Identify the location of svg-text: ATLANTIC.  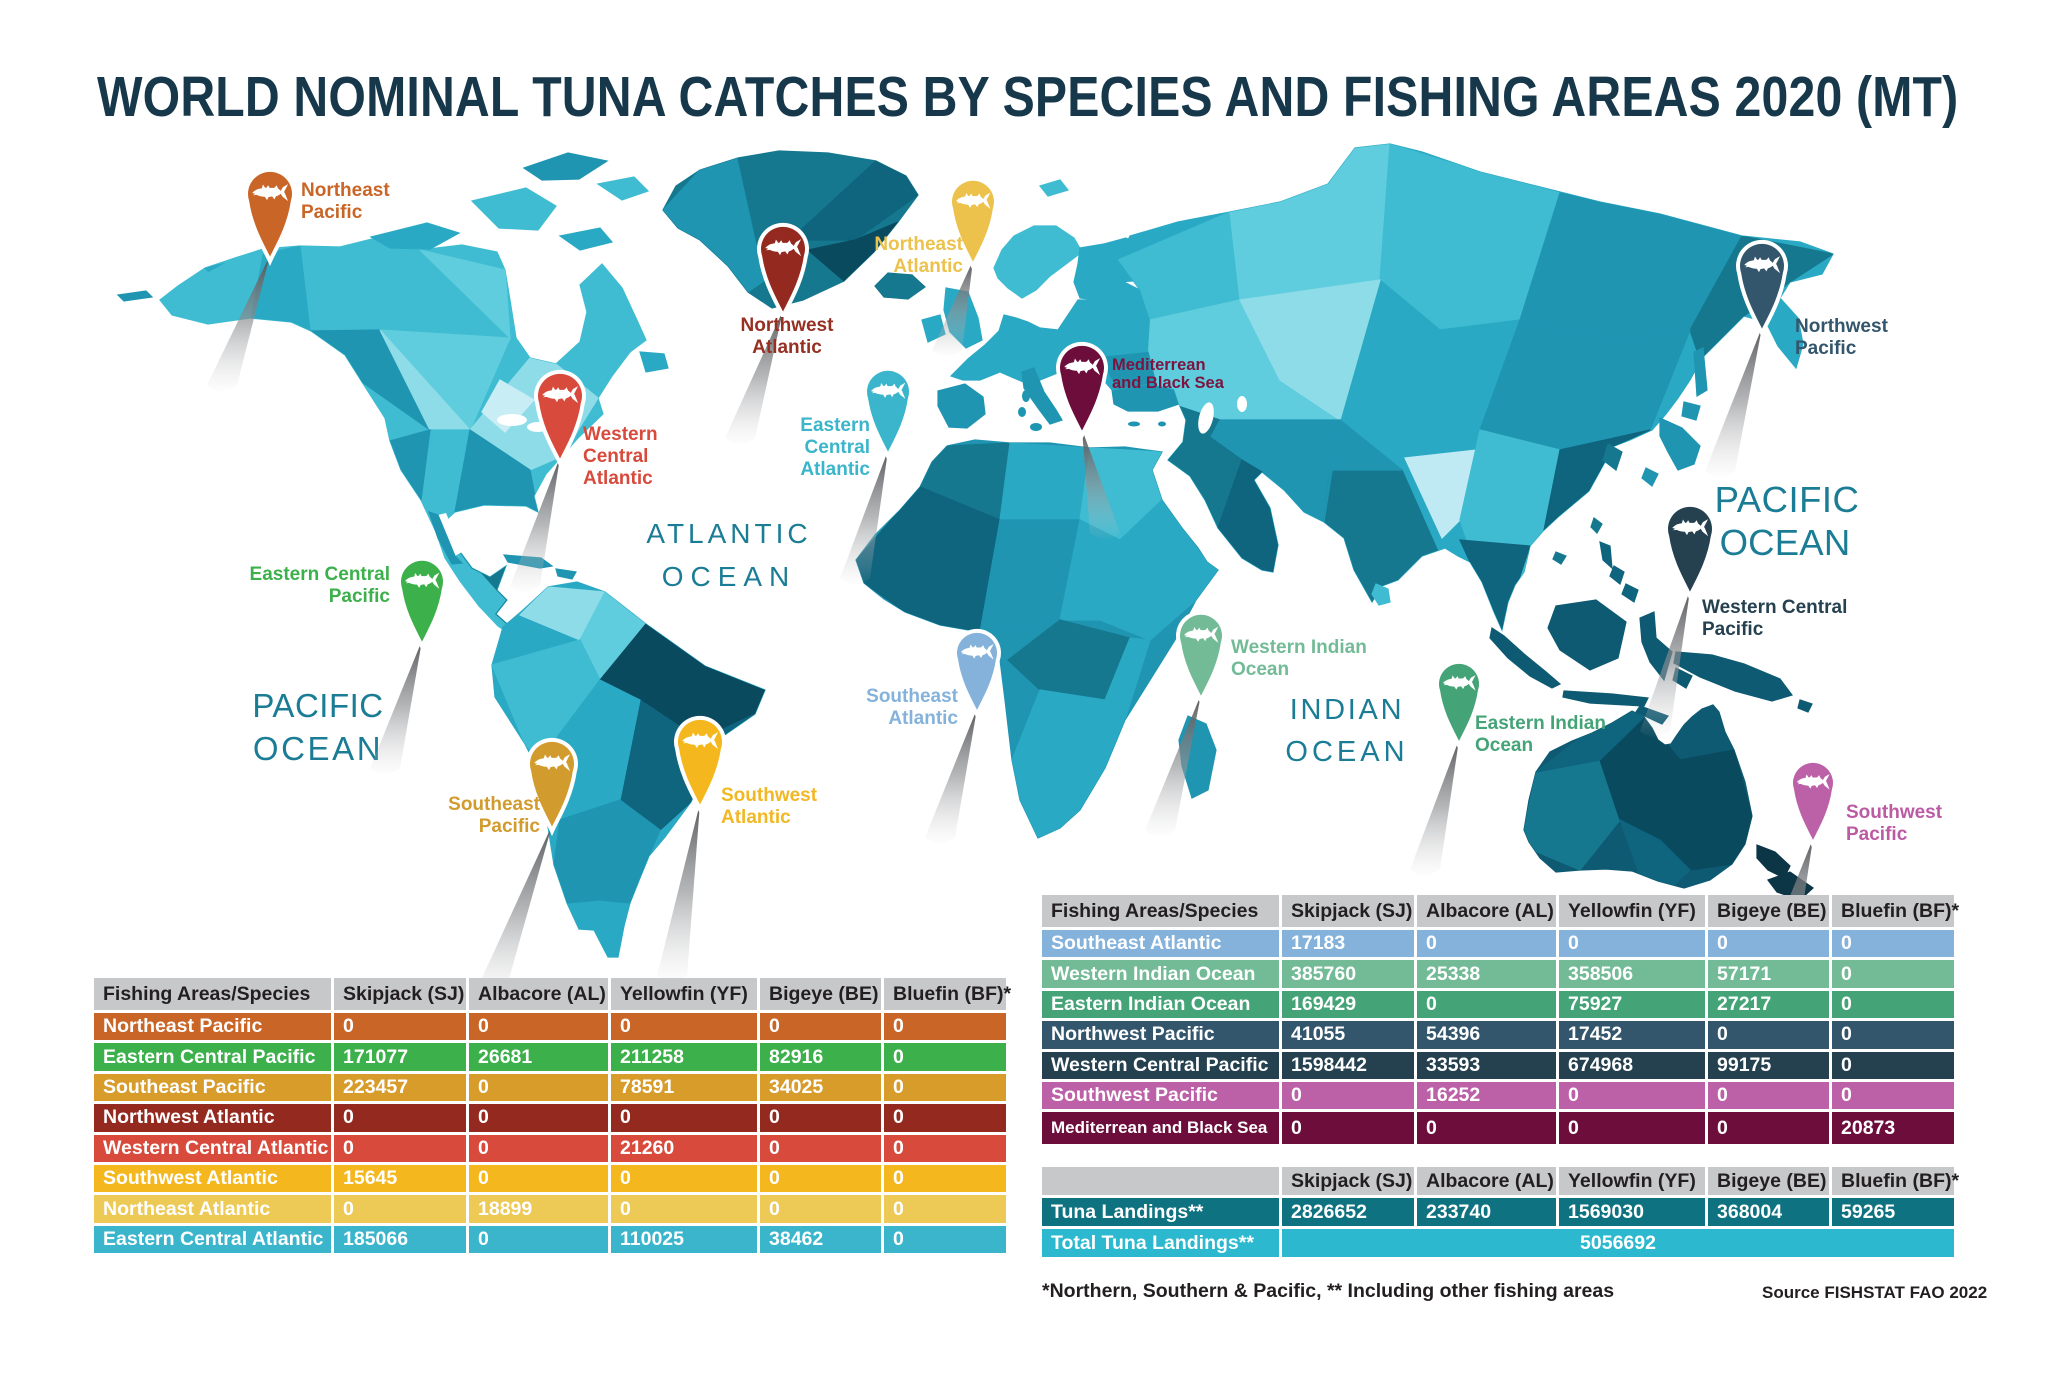
(728, 533).